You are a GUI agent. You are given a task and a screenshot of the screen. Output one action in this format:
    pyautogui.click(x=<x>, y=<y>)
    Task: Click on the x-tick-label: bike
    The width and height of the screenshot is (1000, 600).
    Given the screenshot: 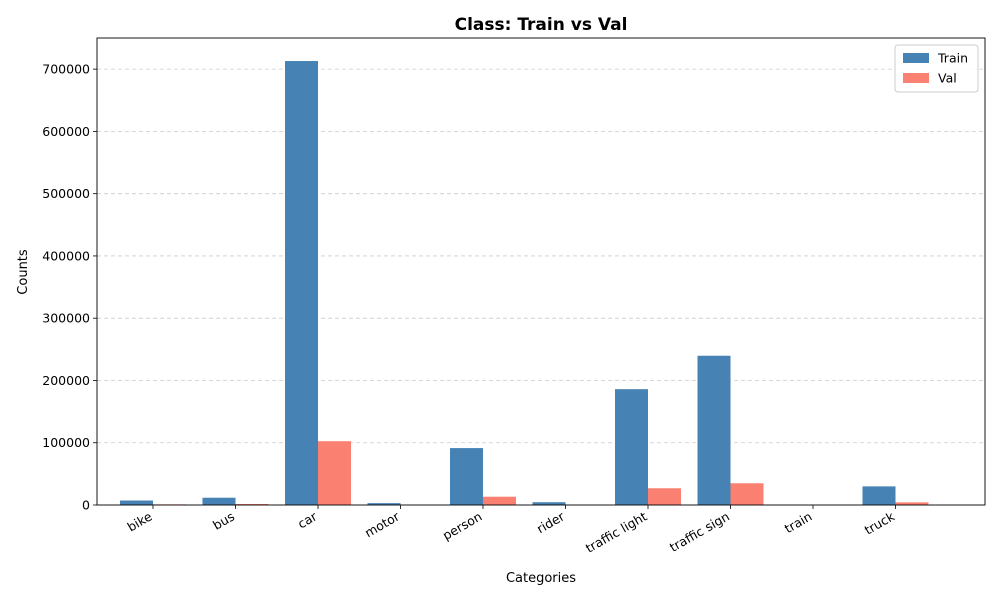 What is the action you would take?
    pyautogui.click(x=140, y=521)
    